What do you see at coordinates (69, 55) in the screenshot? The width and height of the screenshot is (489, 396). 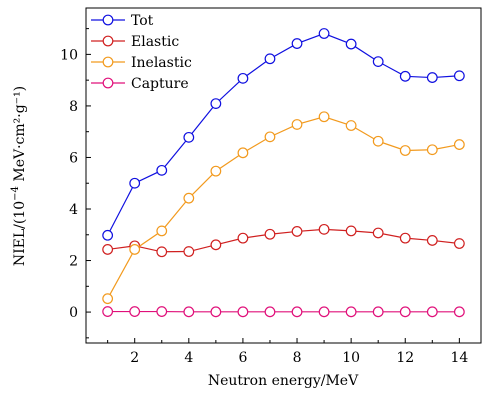 I see `y-tick-label: 10` at bounding box center [69, 55].